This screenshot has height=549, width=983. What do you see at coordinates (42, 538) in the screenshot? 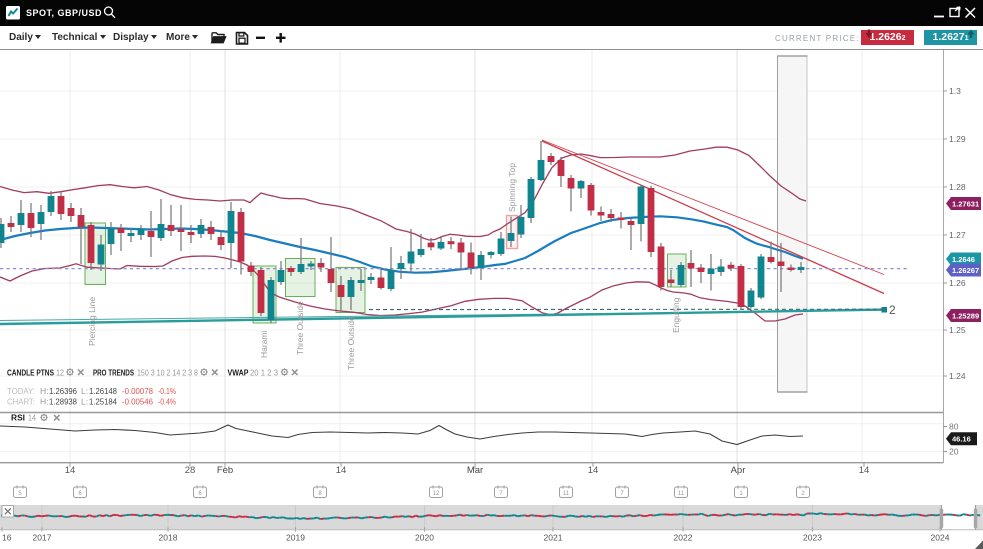
I see `svg-text: 2017` at bounding box center [42, 538].